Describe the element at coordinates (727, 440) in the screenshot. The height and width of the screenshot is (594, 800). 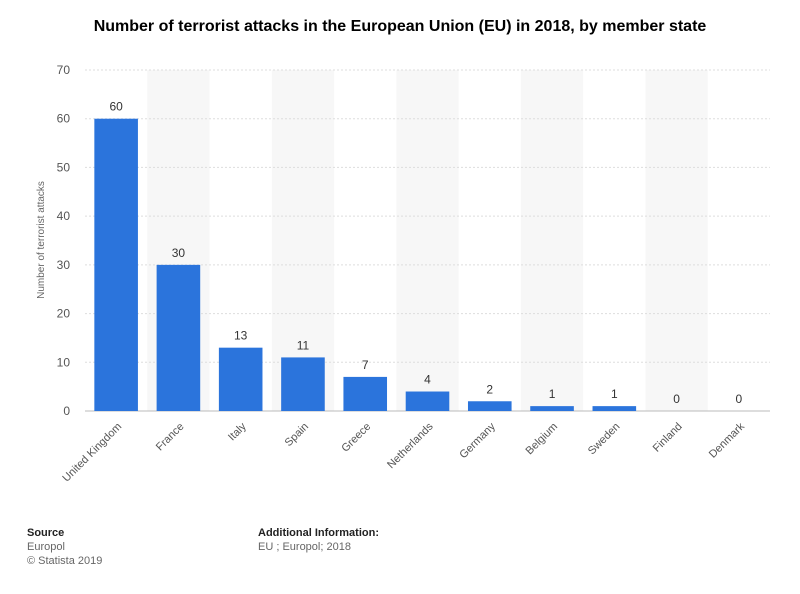
I see `x-tick-label: Denmark` at that location.